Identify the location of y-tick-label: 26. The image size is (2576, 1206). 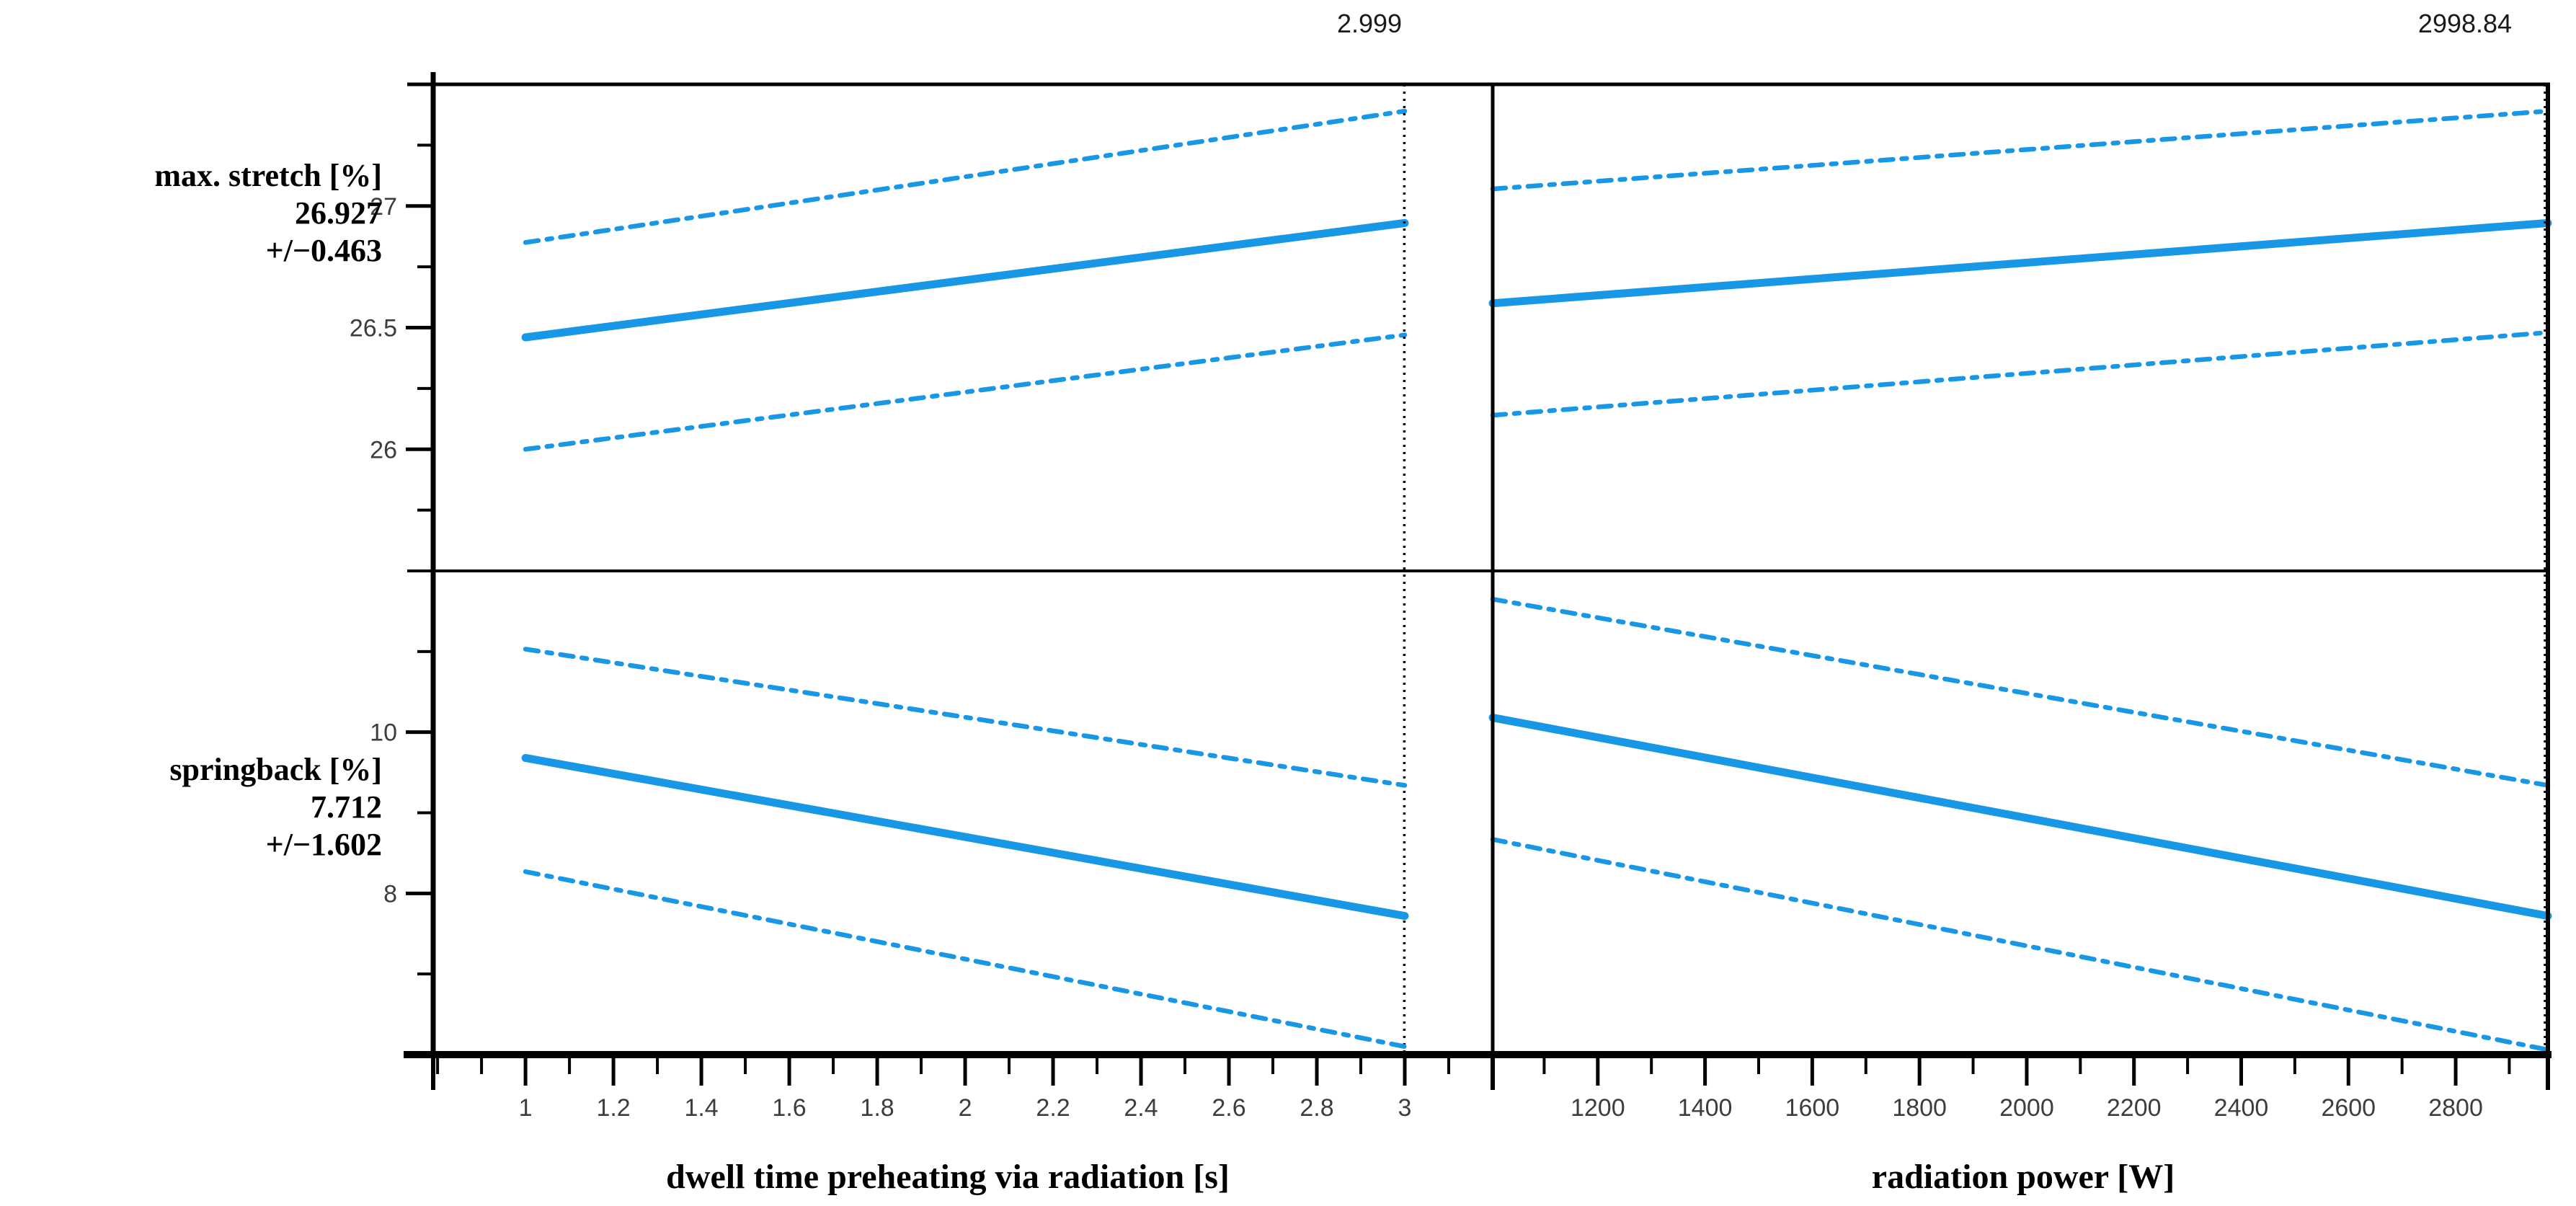
(383, 450).